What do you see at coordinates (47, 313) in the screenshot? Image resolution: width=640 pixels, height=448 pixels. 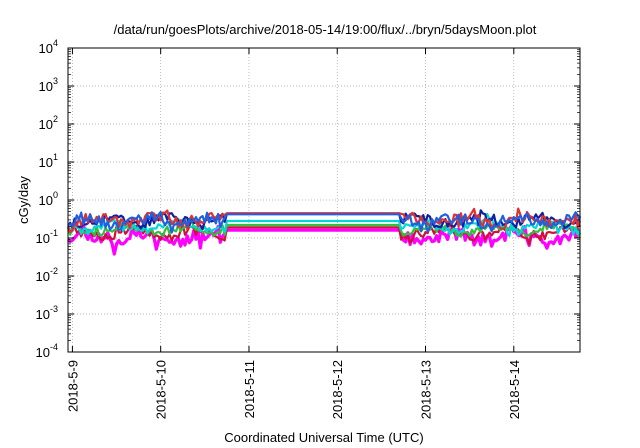 I see `y-tick-label: 10⁻³` at bounding box center [47, 313].